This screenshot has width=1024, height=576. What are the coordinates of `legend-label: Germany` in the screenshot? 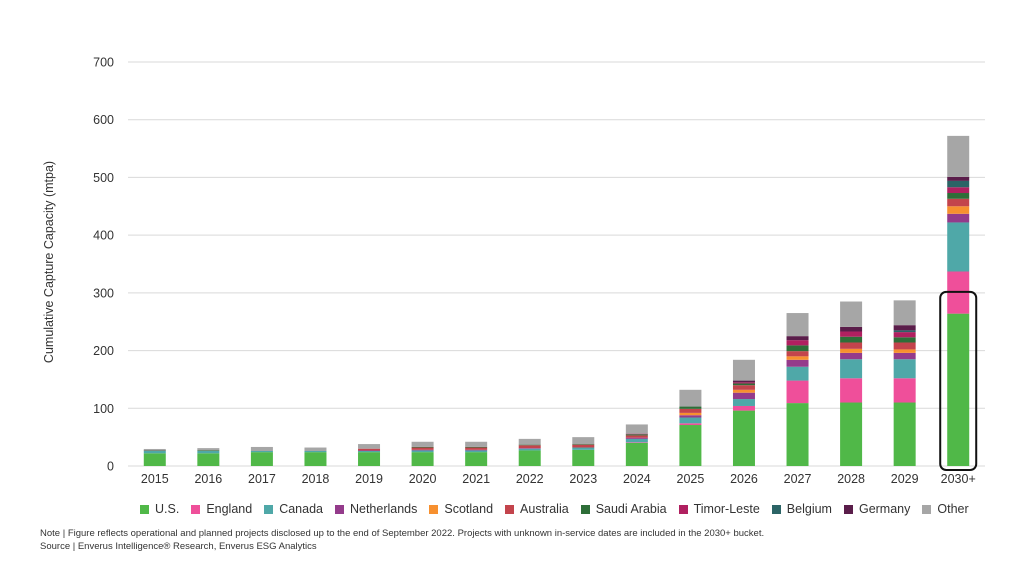 It's located at (884, 509).